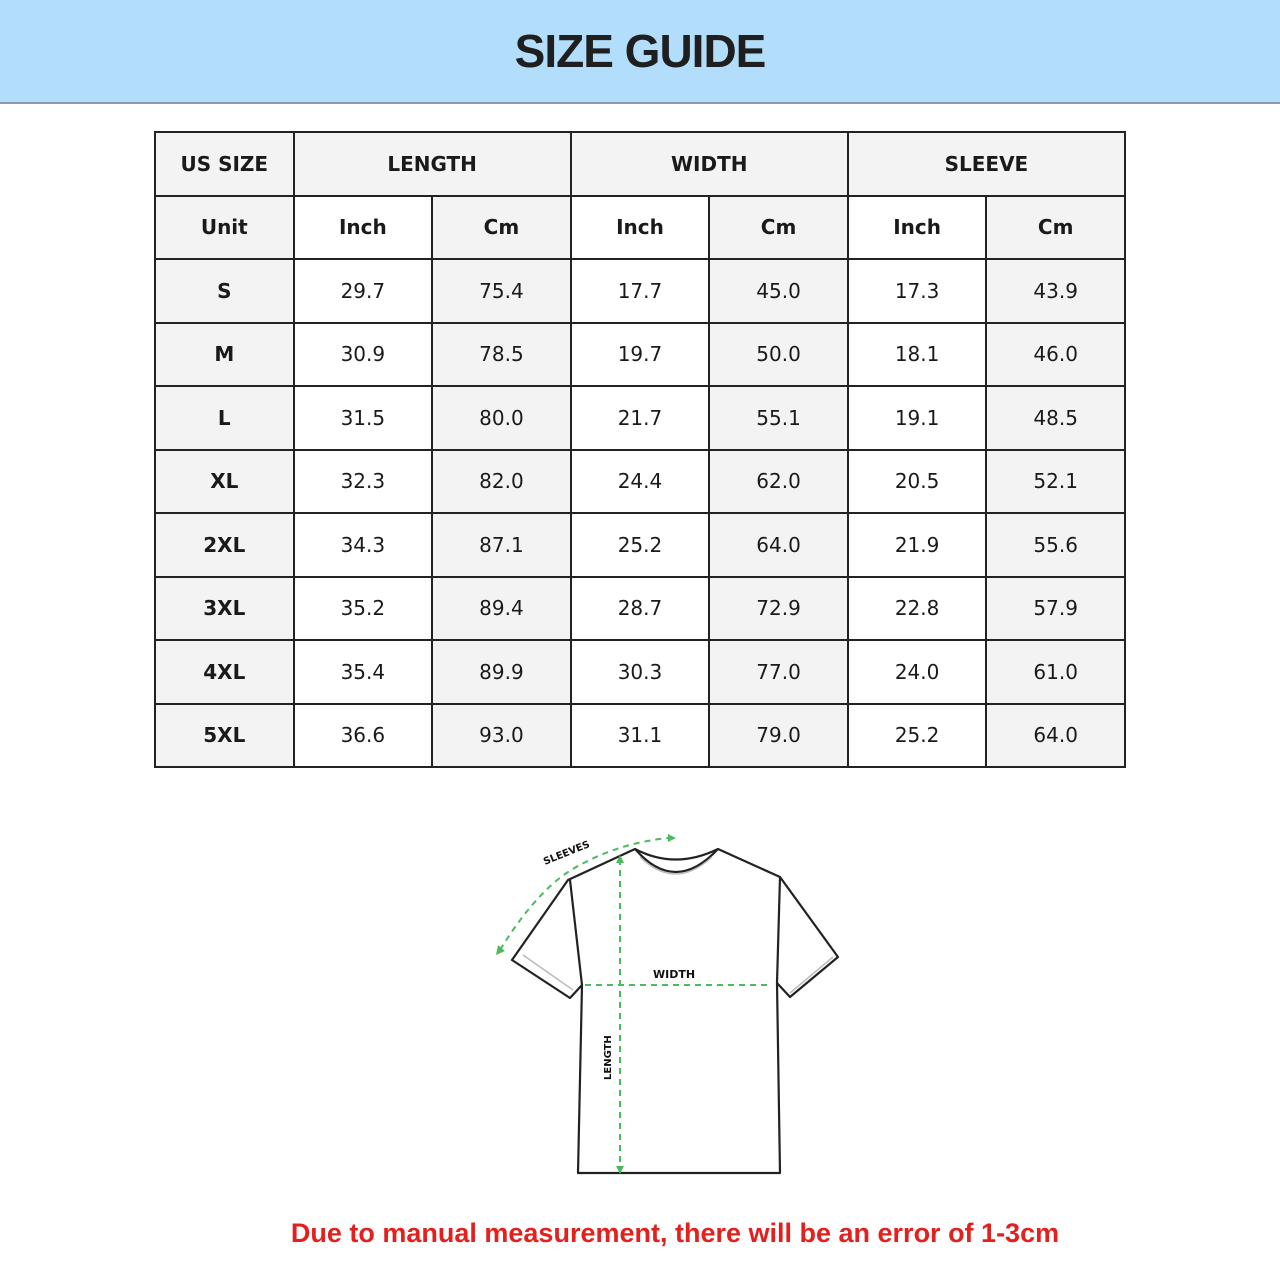 This screenshot has width=1280, height=1280. I want to click on header-banner: SIZE GUIDE, so click(640, 52).